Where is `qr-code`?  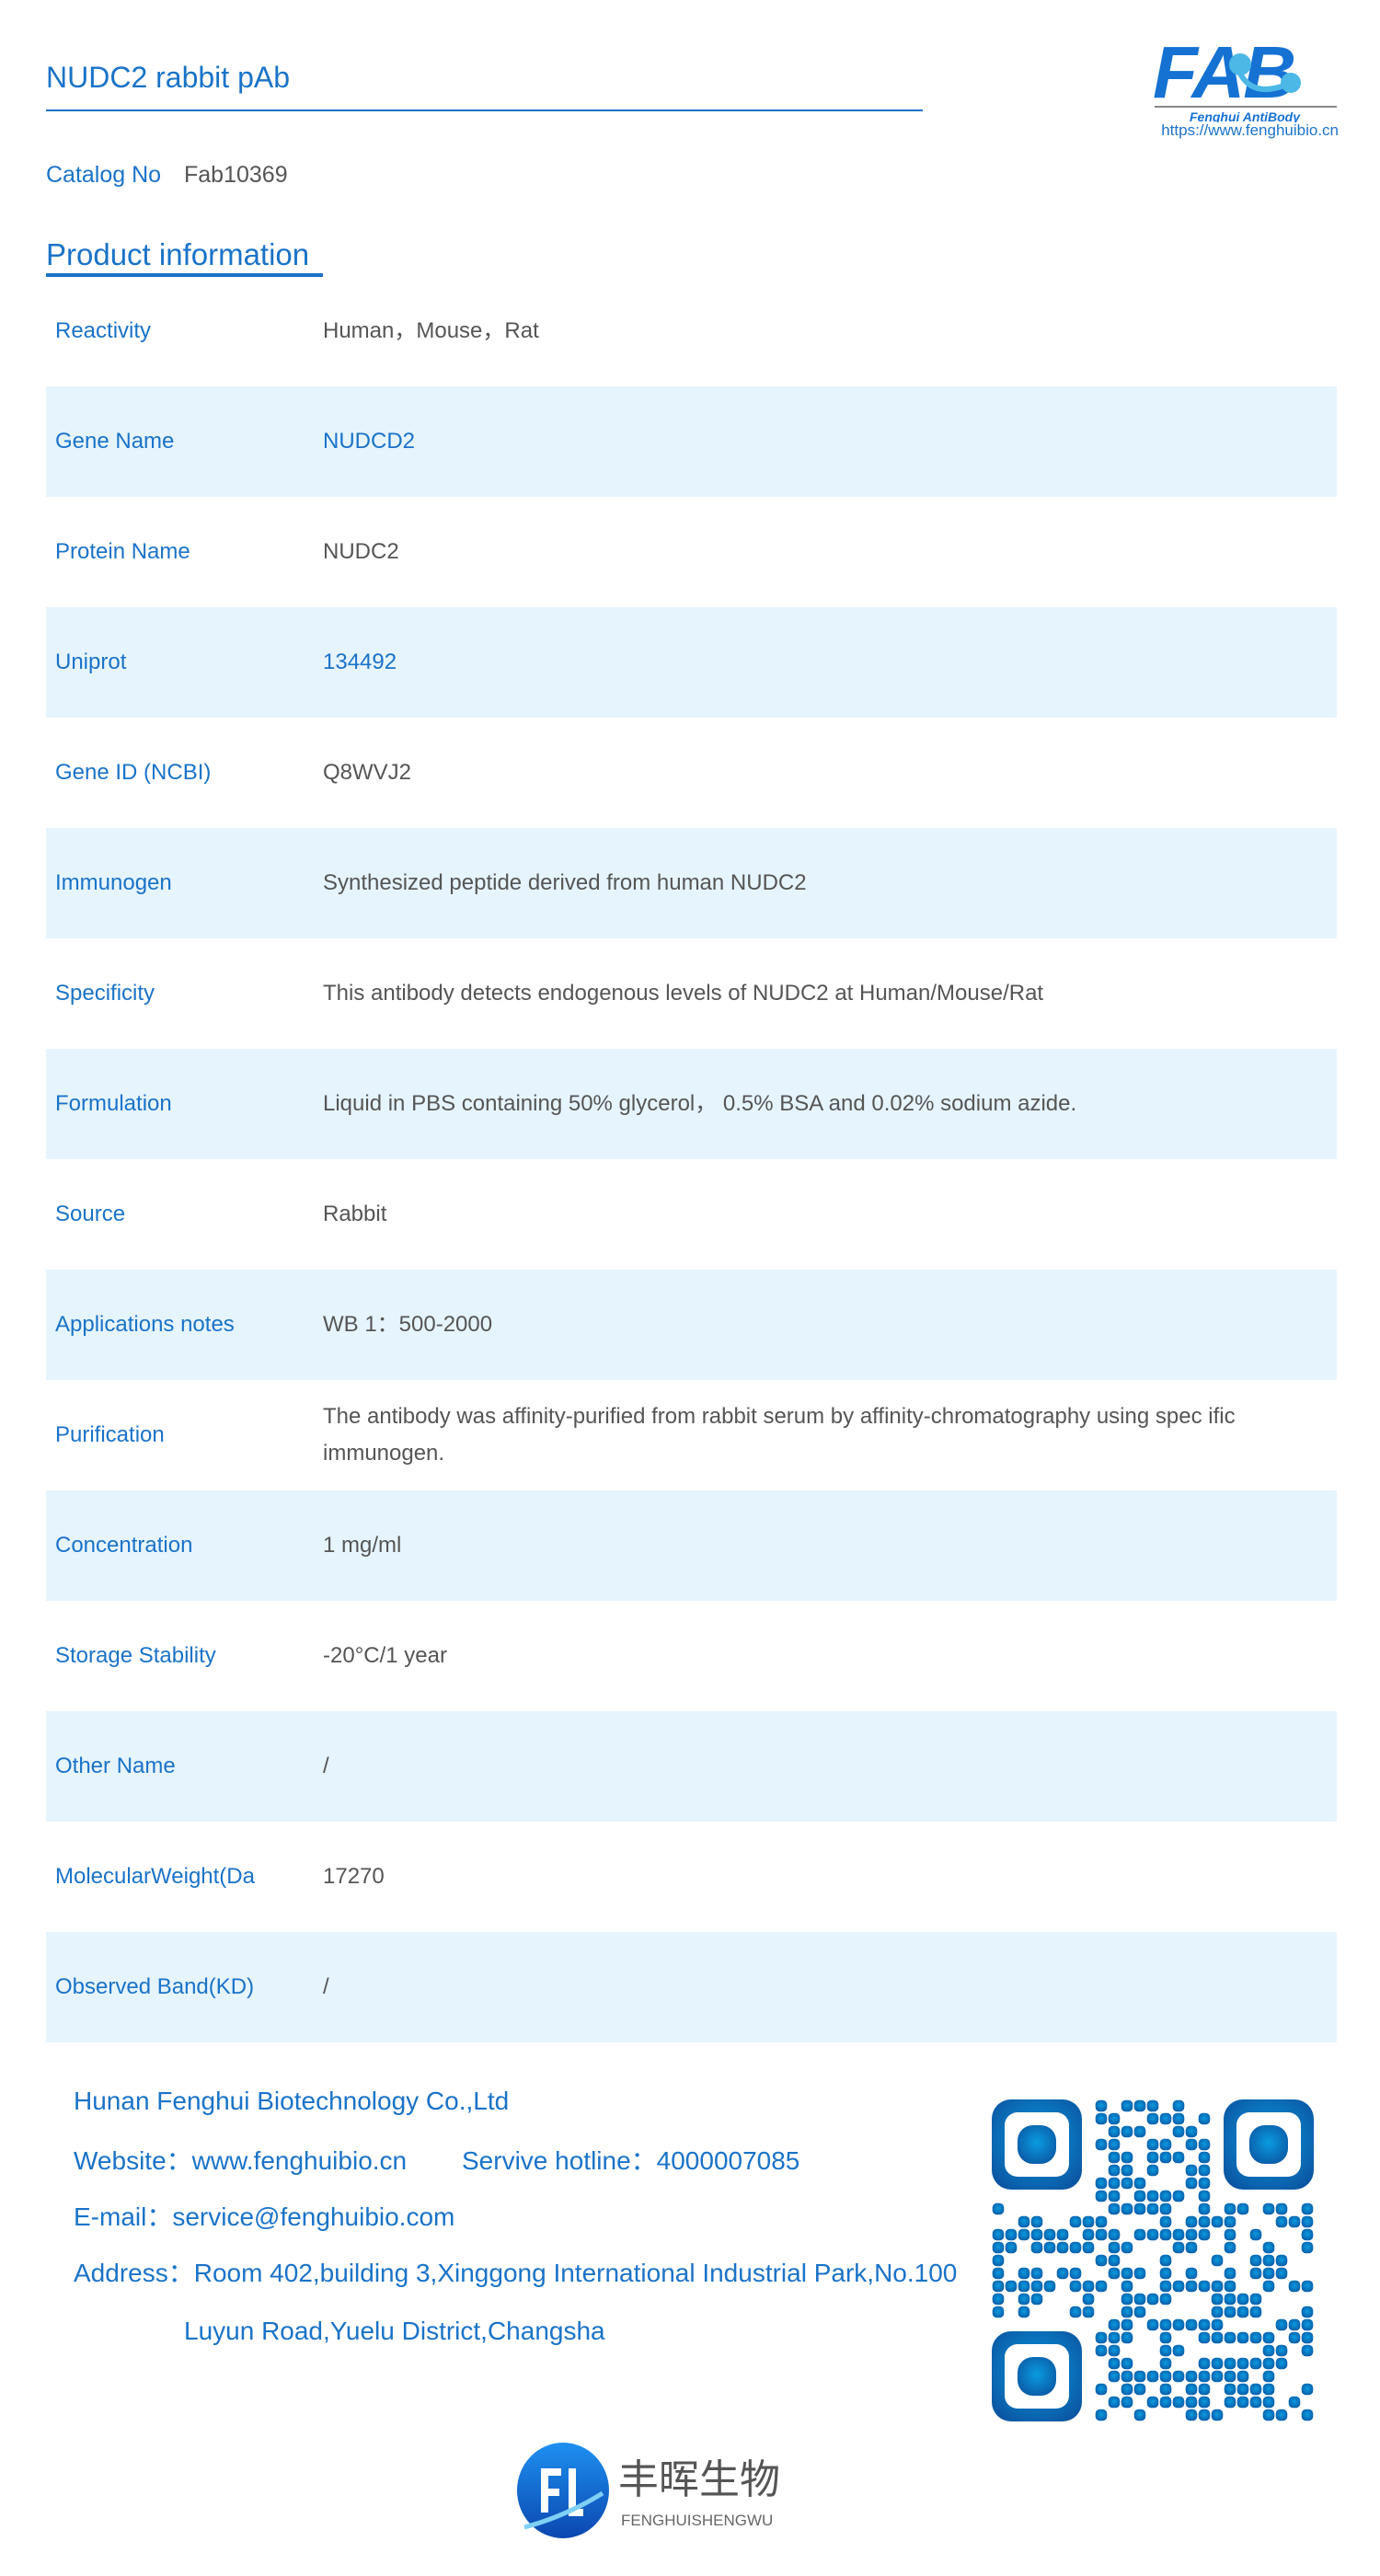 qr-code is located at coordinates (1153, 2260).